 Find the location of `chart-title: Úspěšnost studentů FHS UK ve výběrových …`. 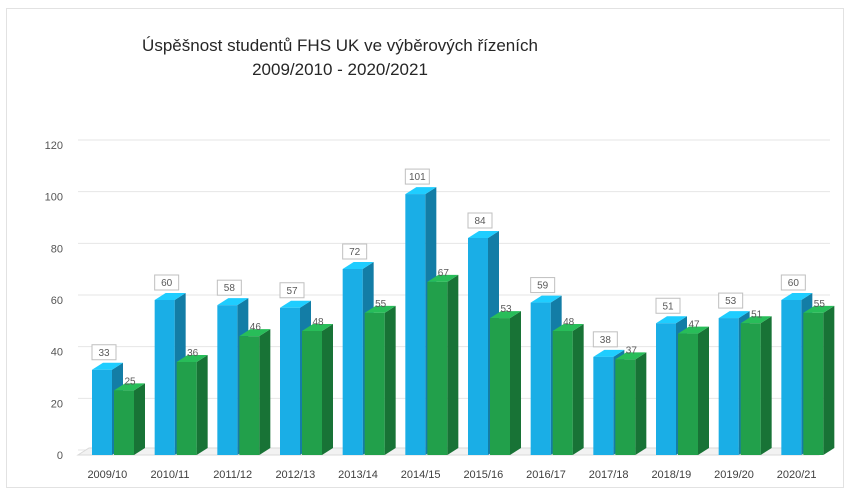

chart-title: Úspěšnost studentů FHS UK ve výběrových … is located at coordinates (340, 45).